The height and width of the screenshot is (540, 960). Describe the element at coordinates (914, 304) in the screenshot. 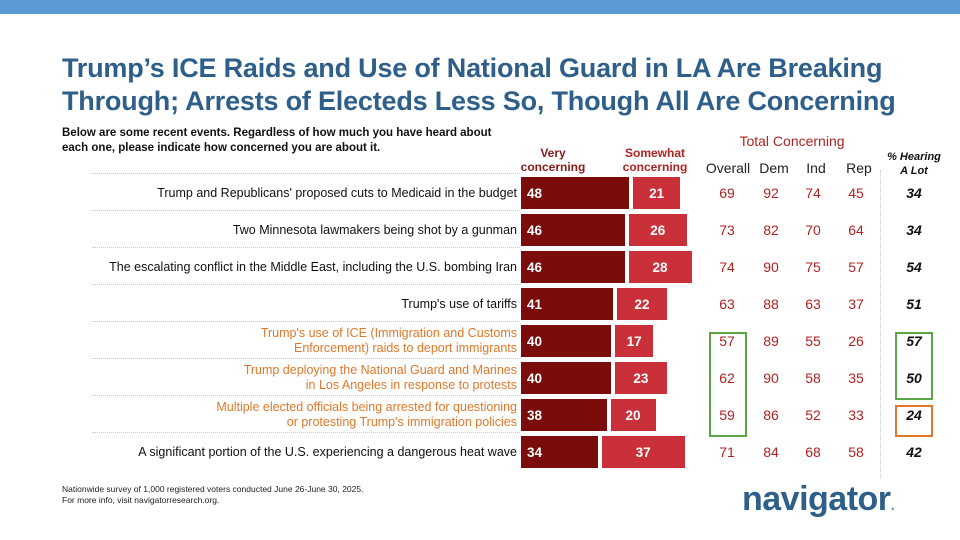

I see `hearing-a-lot-value: 51` at that location.